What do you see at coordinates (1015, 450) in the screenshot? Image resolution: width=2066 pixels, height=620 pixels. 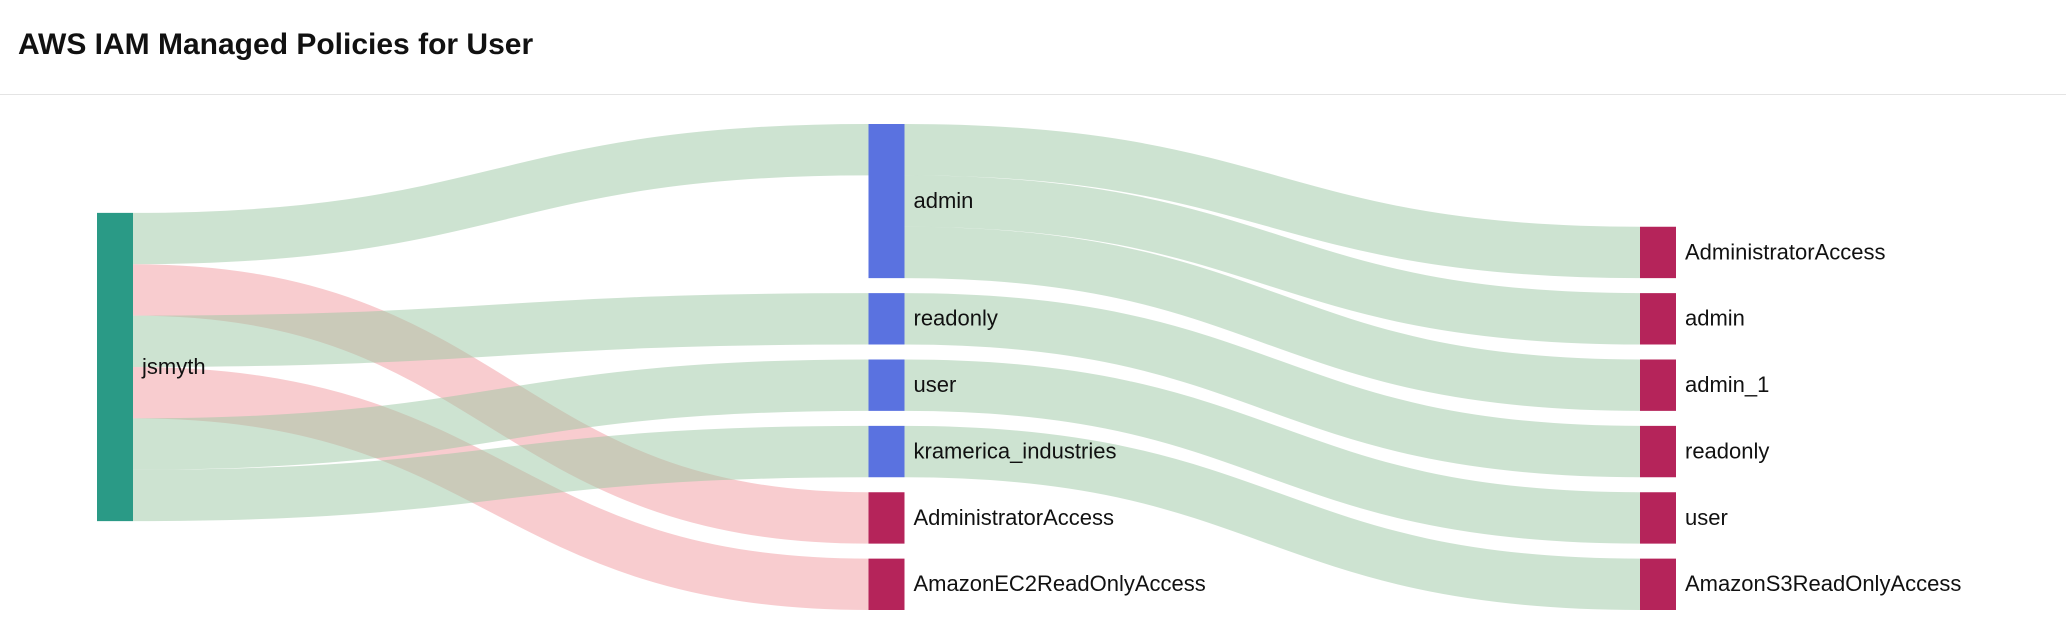 I see `node-label: kramerica_industries` at bounding box center [1015, 450].